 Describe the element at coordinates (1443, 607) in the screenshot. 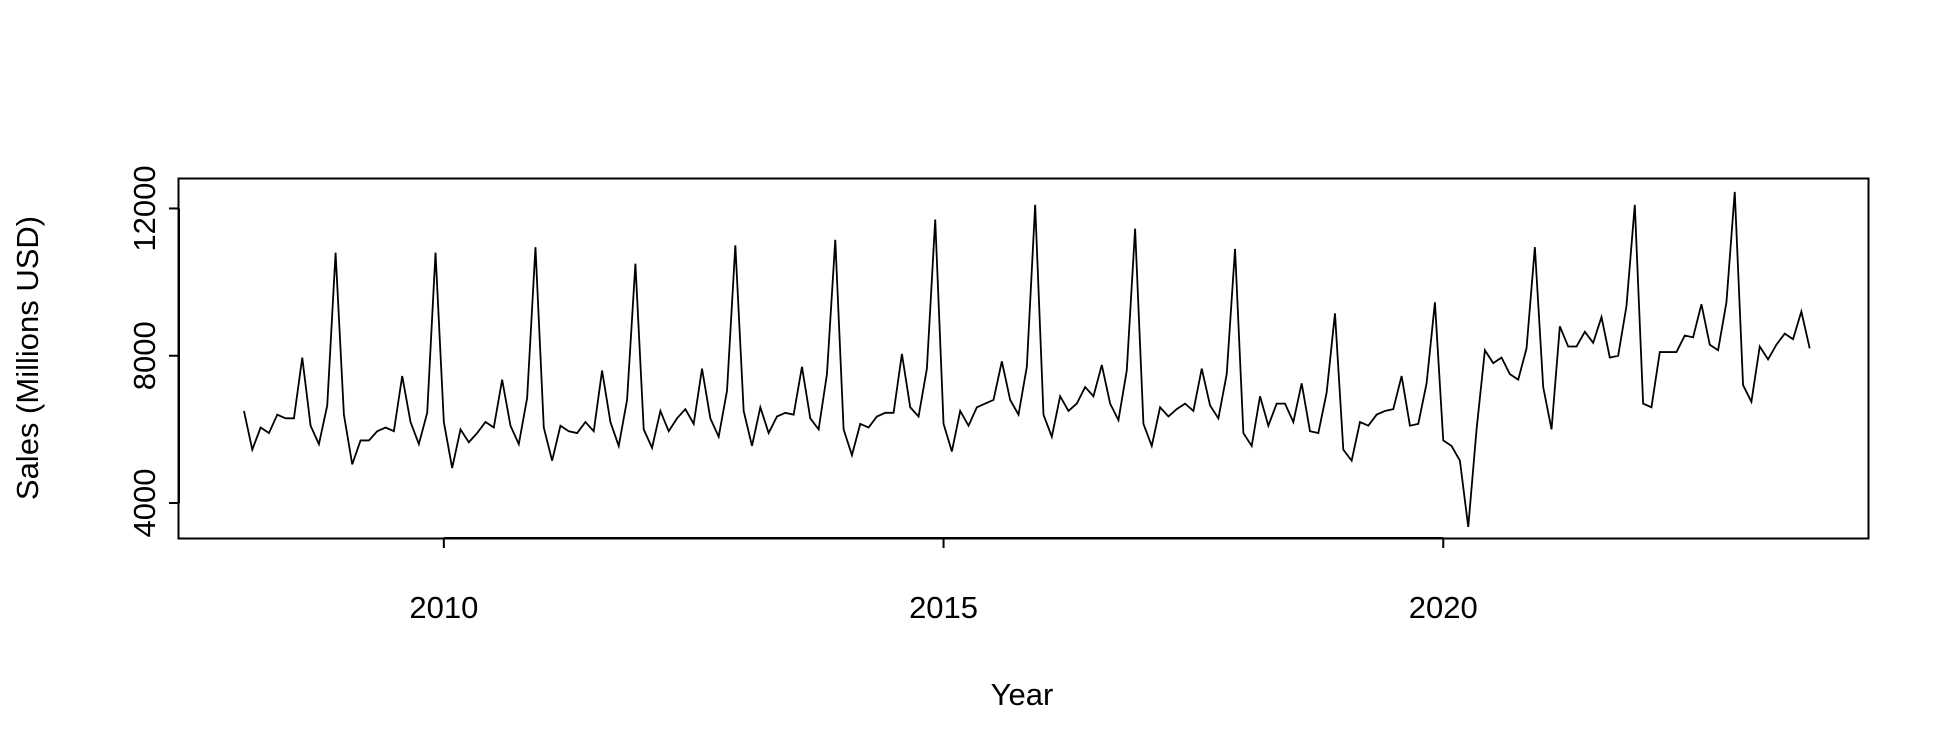

I see `x-tick-label: 2020` at that location.